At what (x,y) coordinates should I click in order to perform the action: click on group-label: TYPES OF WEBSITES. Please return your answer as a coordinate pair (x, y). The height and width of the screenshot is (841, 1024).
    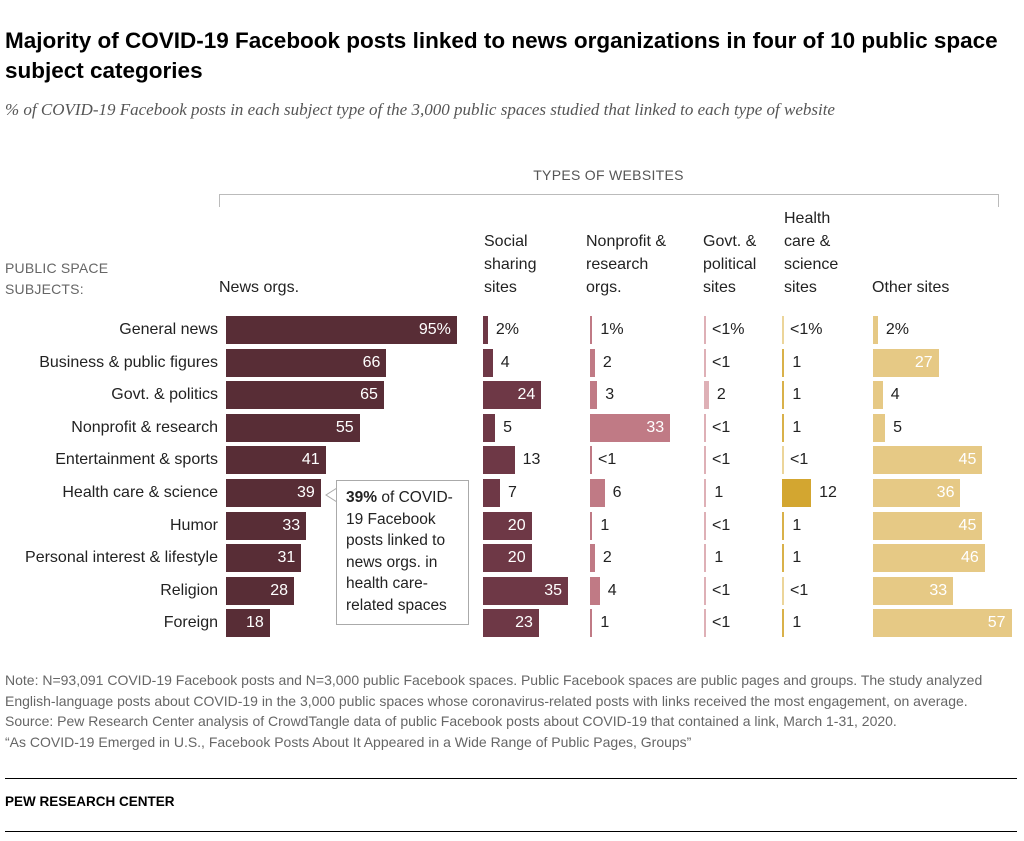
    Looking at the image, I should click on (608, 175).